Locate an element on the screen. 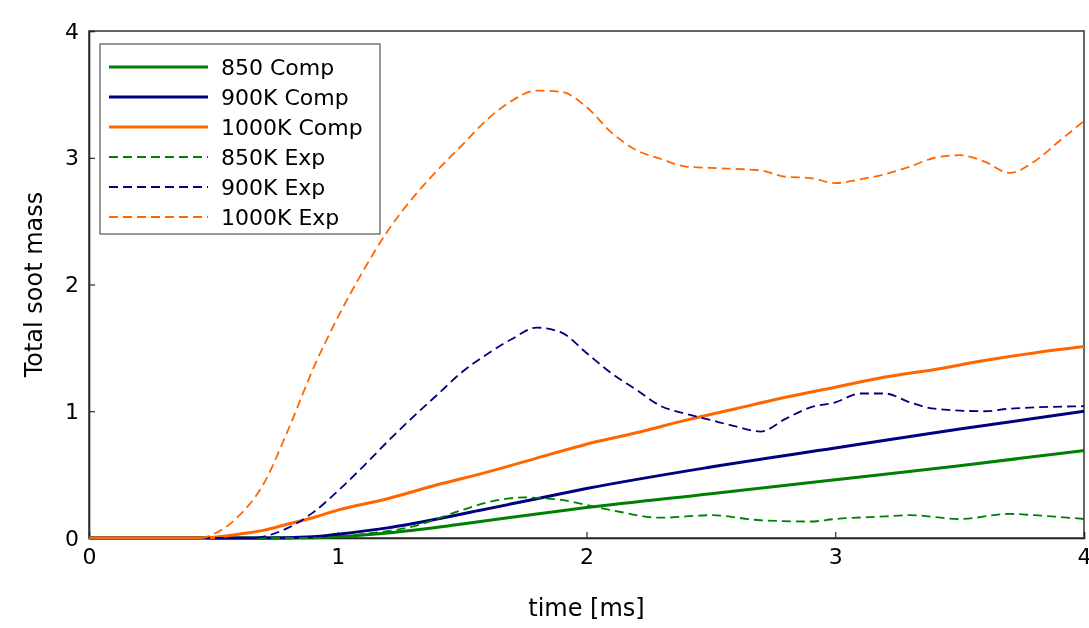  legend-label: 850K Exp is located at coordinates (273, 157).